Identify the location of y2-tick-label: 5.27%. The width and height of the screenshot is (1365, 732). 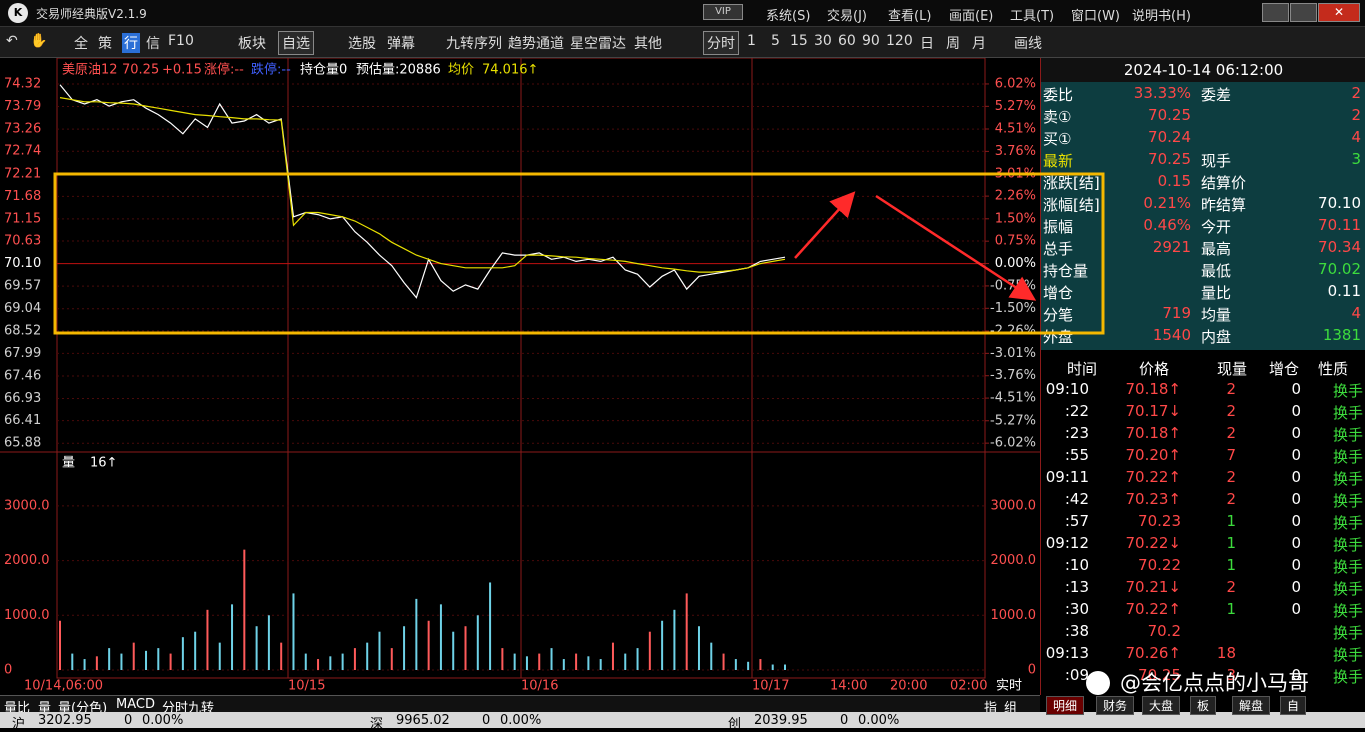
(1015, 106).